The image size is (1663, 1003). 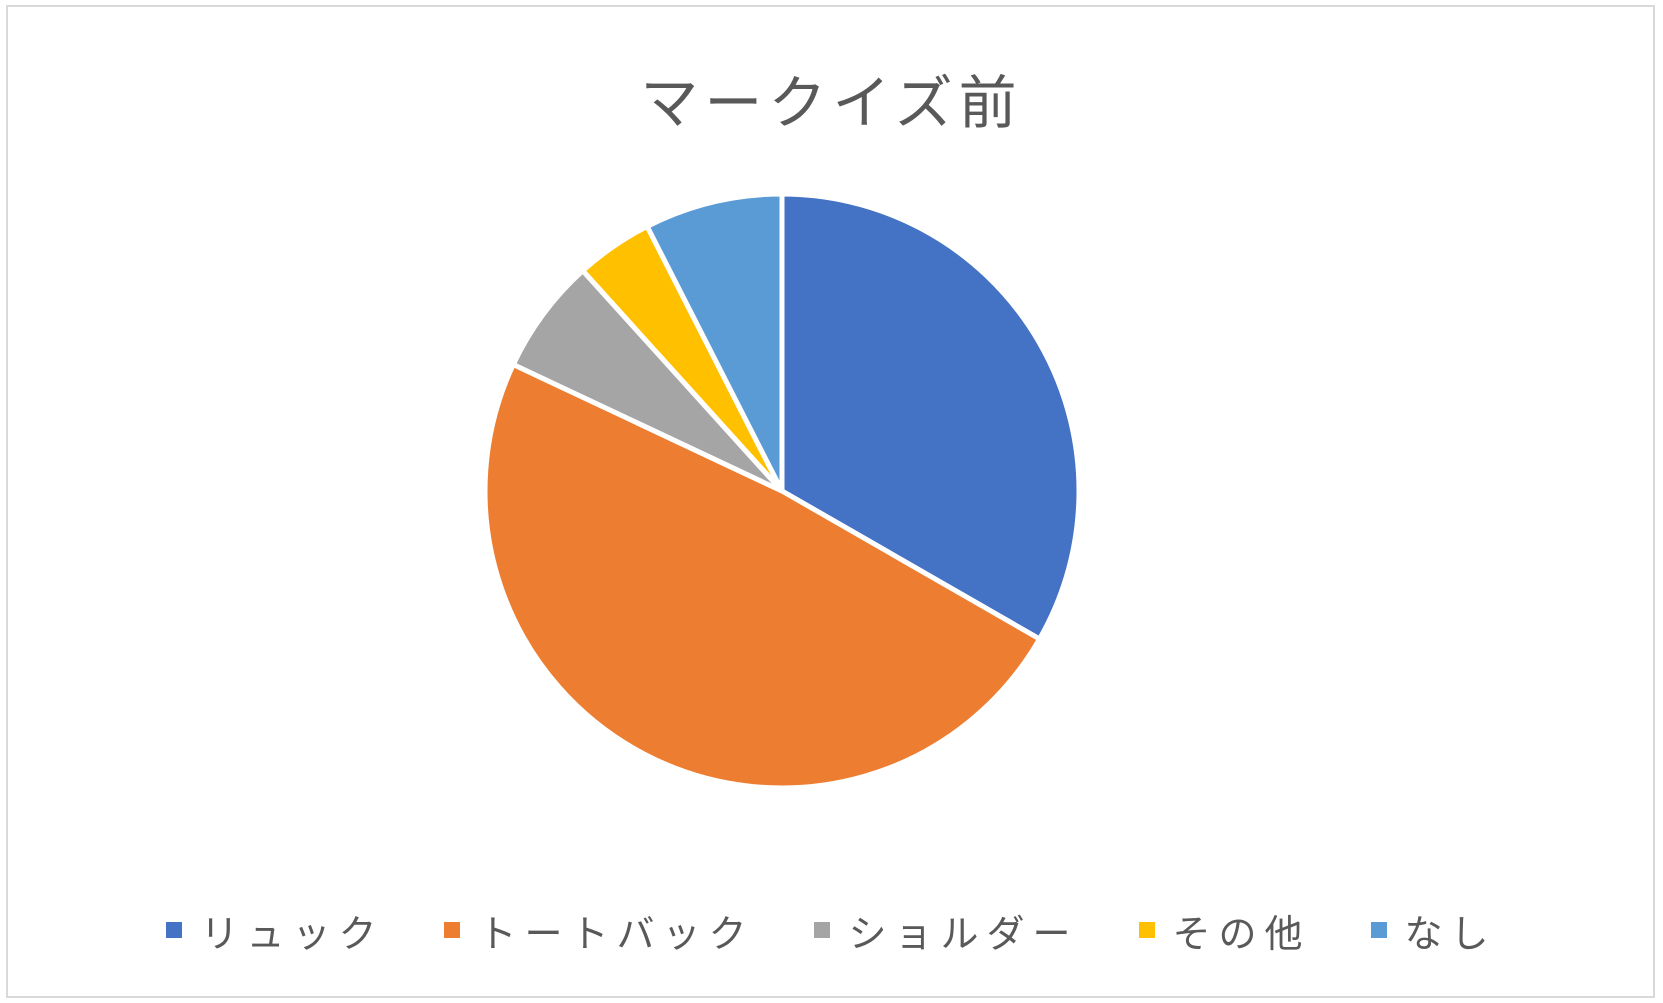 What do you see at coordinates (930, 416) in the screenshot?
I see `slice-rucksack` at bounding box center [930, 416].